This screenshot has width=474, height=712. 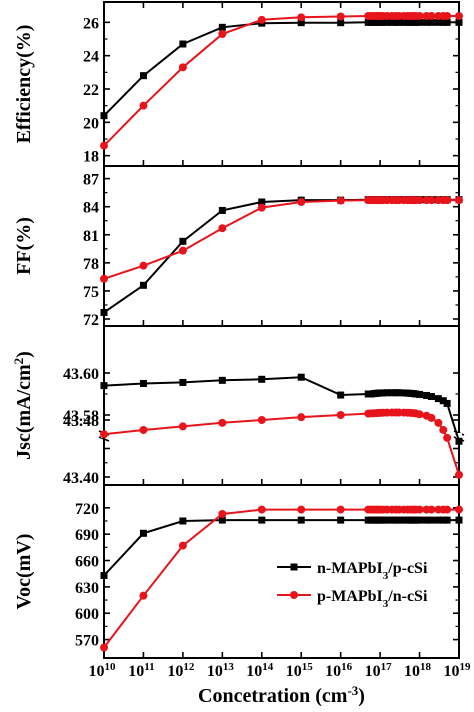 I want to click on efficiency-panel-ytick-label: 26, so click(x=91, y=23).